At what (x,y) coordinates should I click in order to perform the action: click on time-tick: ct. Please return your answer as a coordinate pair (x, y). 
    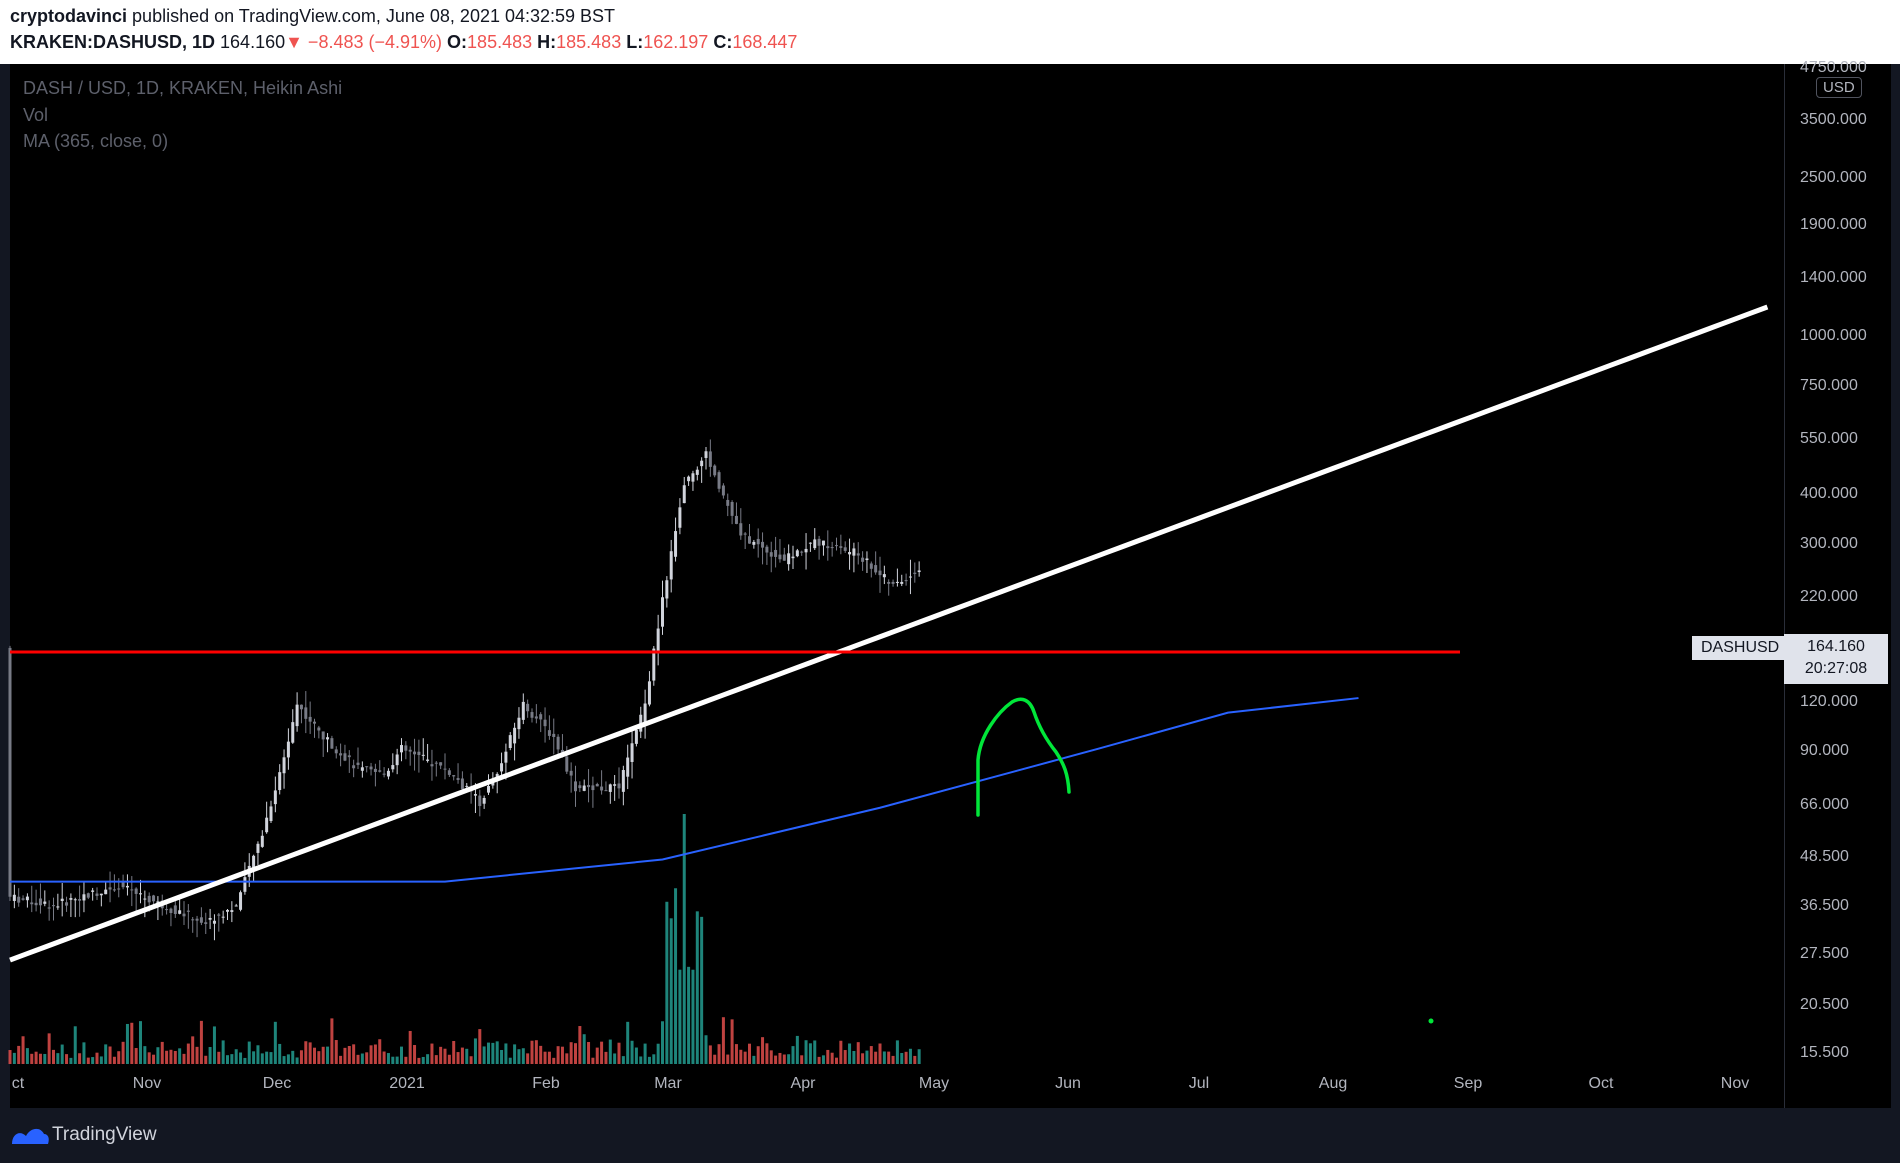
    Looking at the image, I should click on (18, 1083).